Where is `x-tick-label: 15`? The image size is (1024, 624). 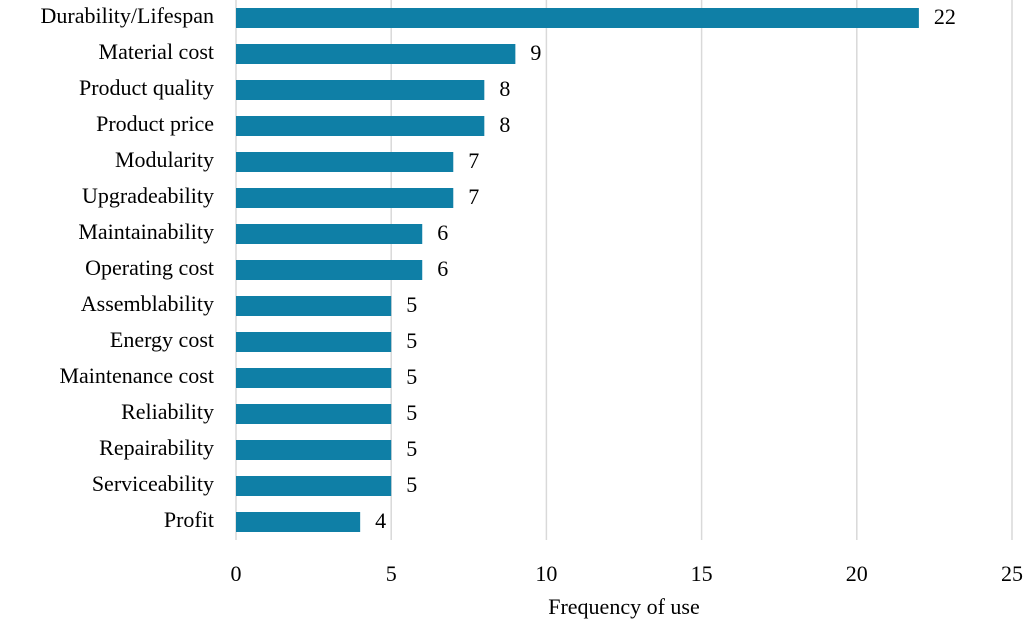 x-tick-label: 15 is located at coordinates (702, 573).